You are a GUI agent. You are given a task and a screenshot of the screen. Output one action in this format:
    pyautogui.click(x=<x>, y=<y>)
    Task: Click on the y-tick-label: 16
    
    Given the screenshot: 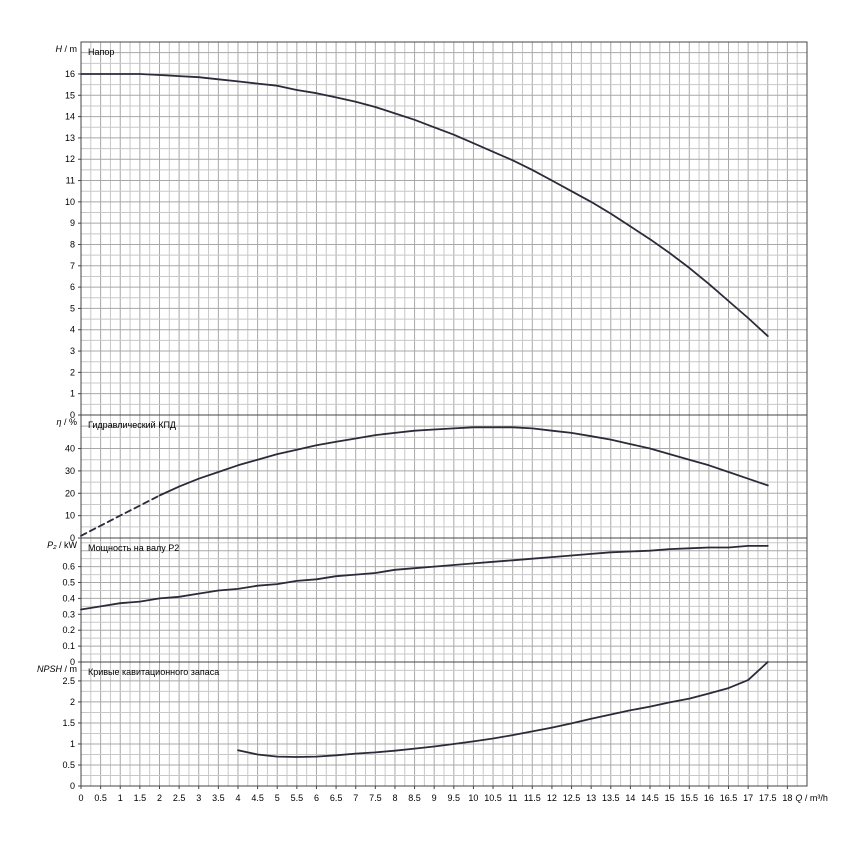 What is the action you would take?
    pyautogui.click(x=70, y=74)
    